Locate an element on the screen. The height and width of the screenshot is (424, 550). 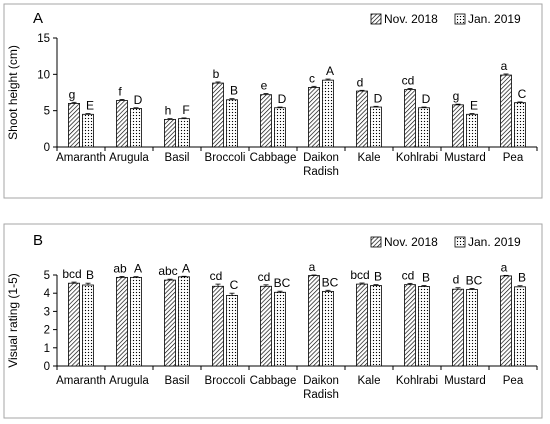
significance-letter: c is located at coordinates (312, 78).